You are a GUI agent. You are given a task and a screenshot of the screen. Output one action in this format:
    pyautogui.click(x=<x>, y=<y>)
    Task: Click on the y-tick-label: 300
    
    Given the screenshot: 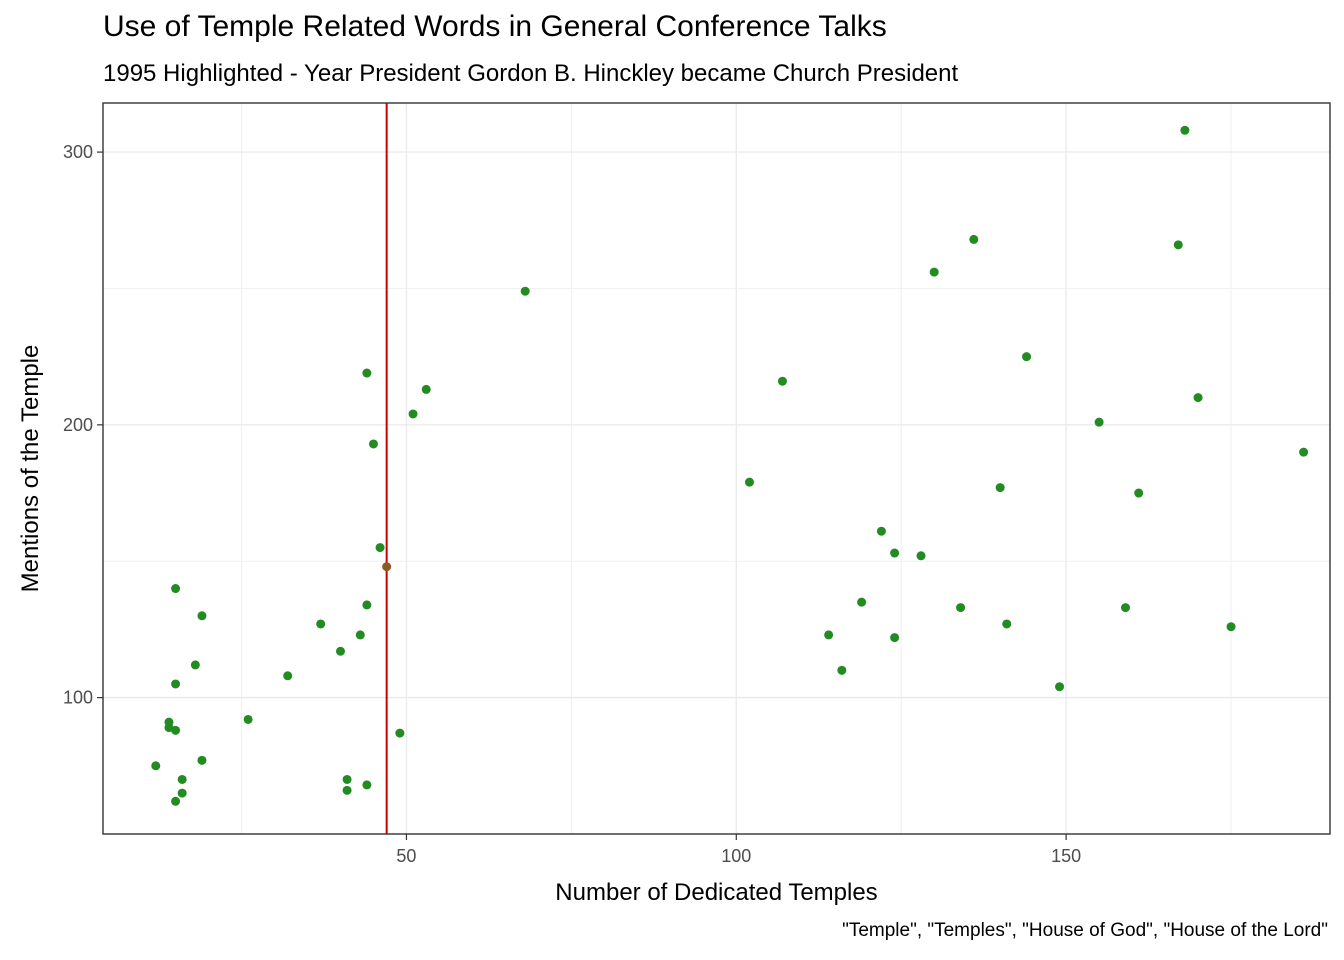 What is the action you would take?
    pyautogui.click(x=78, y=152)
    